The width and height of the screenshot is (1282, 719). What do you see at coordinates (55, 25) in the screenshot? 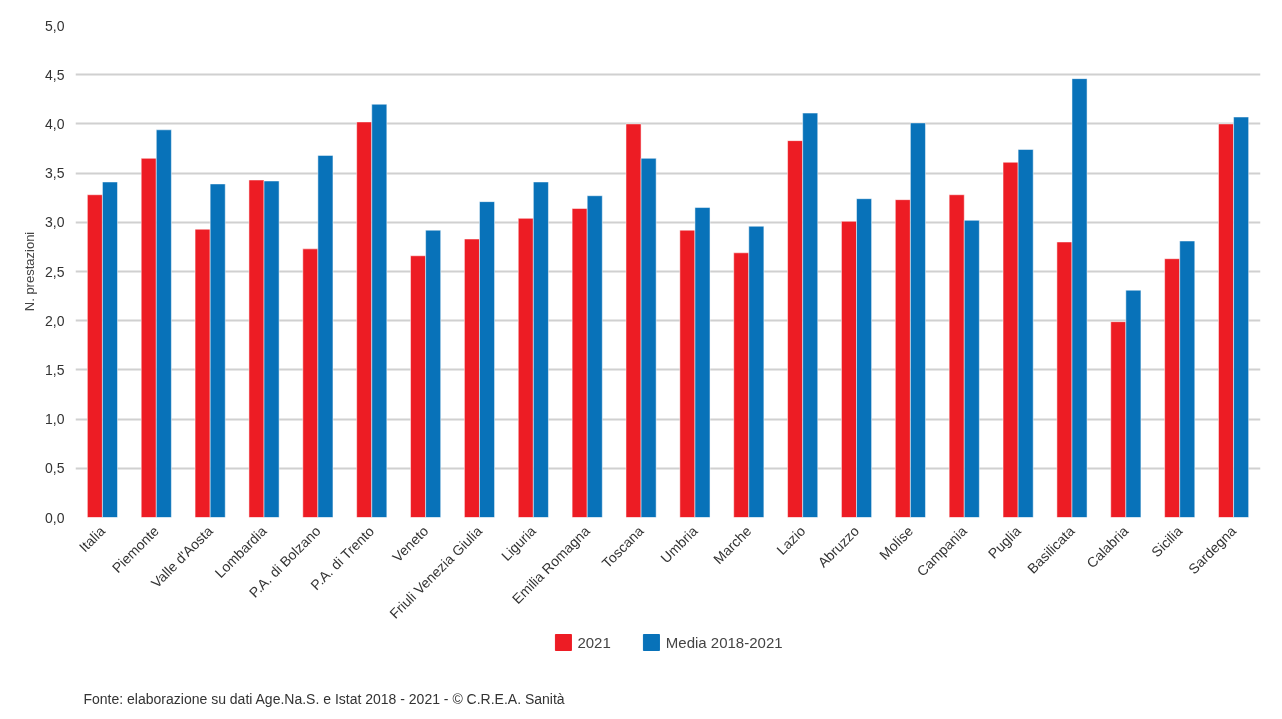
I see `y-tick-label: 5,0` at bounding box center [55, 25].